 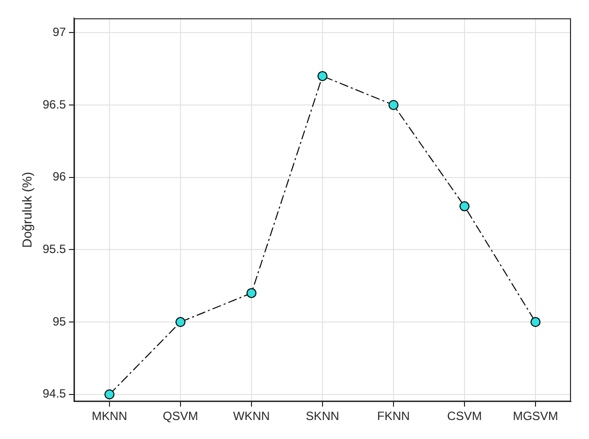 What do you see at coordinates (59, 31) in the screenshot?
I see `y-tick-label: 97` at bounding box center [59, 31].